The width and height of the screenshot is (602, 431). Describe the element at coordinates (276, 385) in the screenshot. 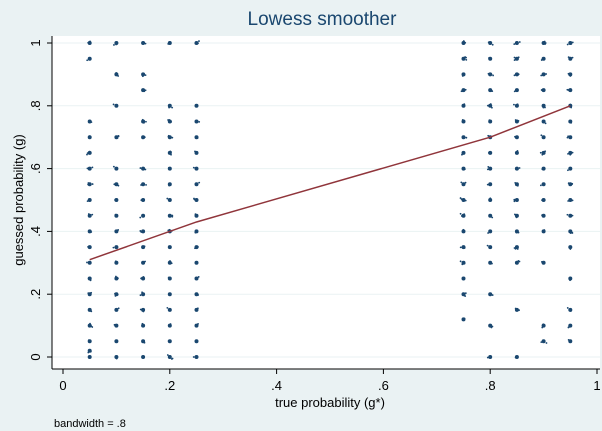

I see `x-tick-label: .4` at that location.